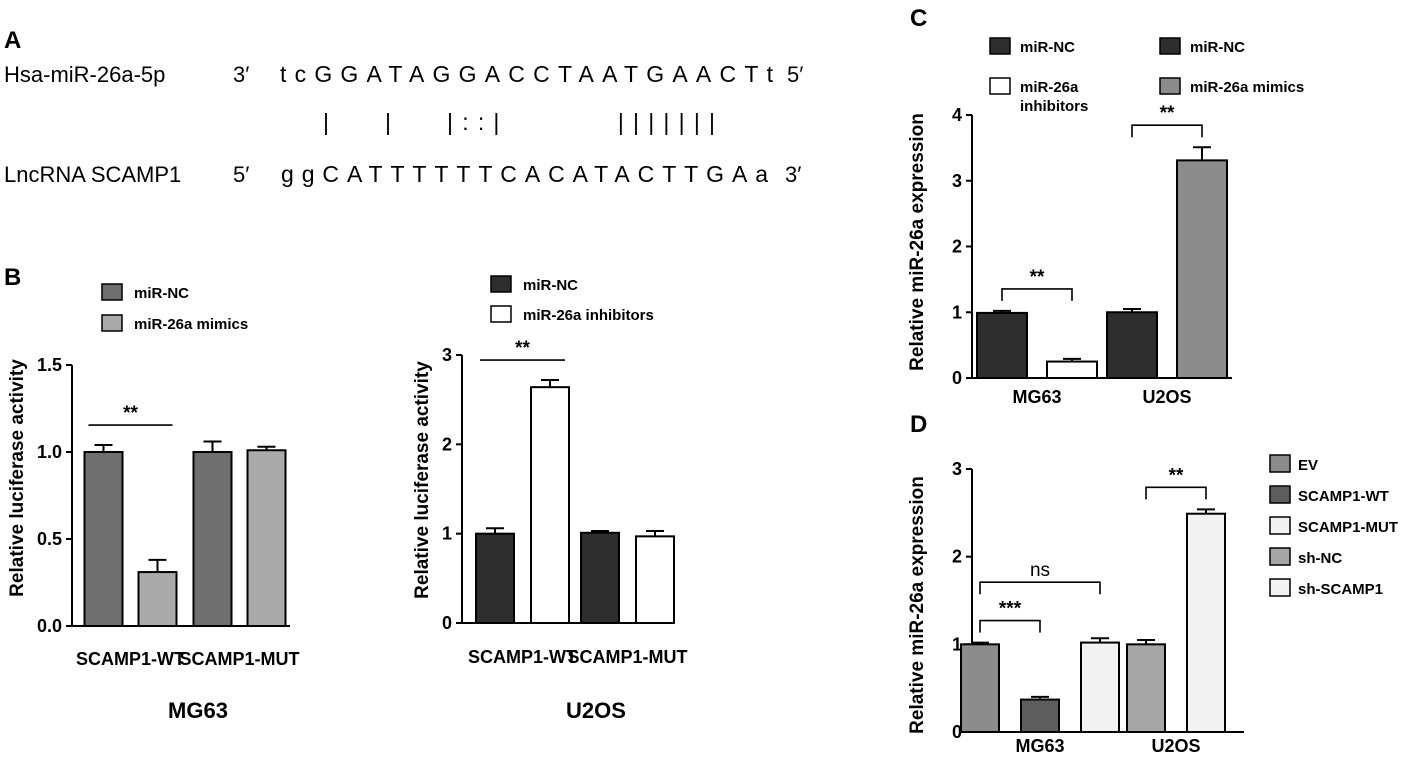 The width and height of the screenshot is (1411, 758). Describe the element at coordinates (793, 174) in the screenshot. I see `lnc-right-end: 3′` at that location.